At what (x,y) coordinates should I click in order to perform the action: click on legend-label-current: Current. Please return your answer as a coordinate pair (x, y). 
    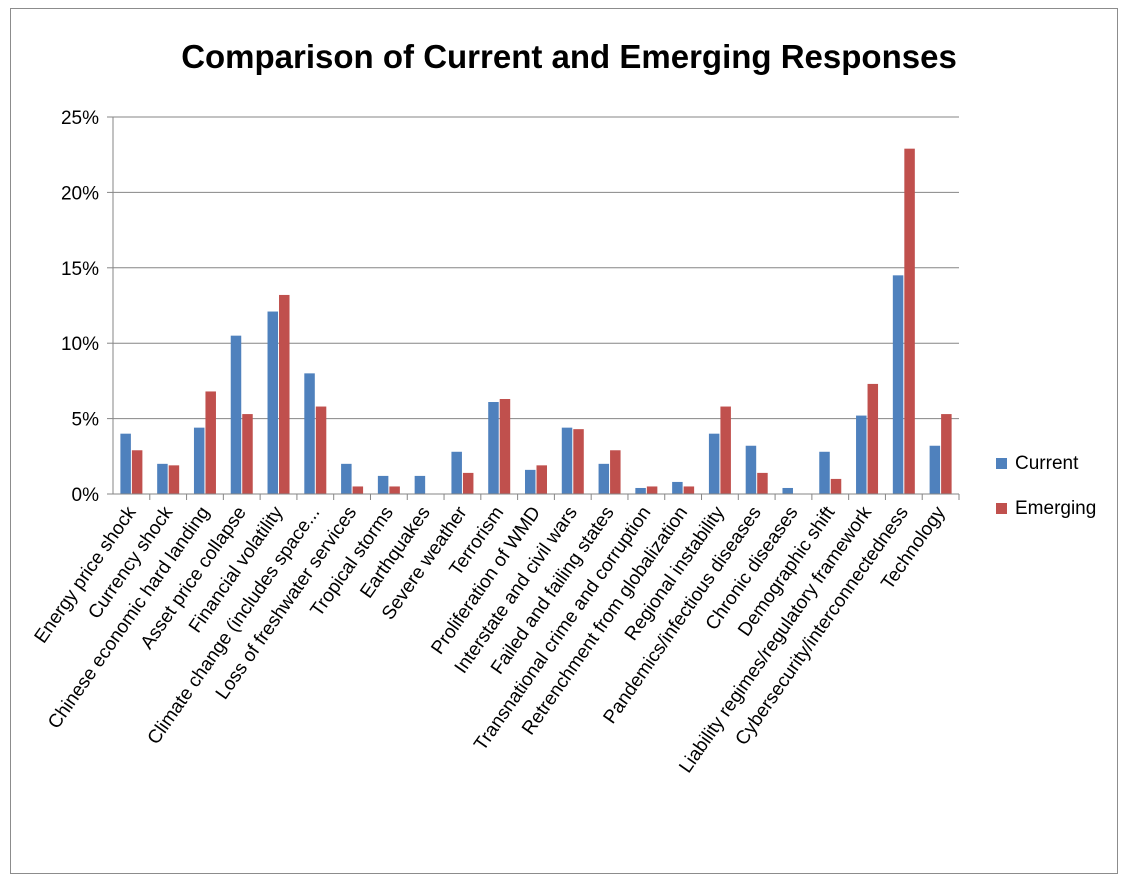
    Looking at the image, I should click on (1047, 463).